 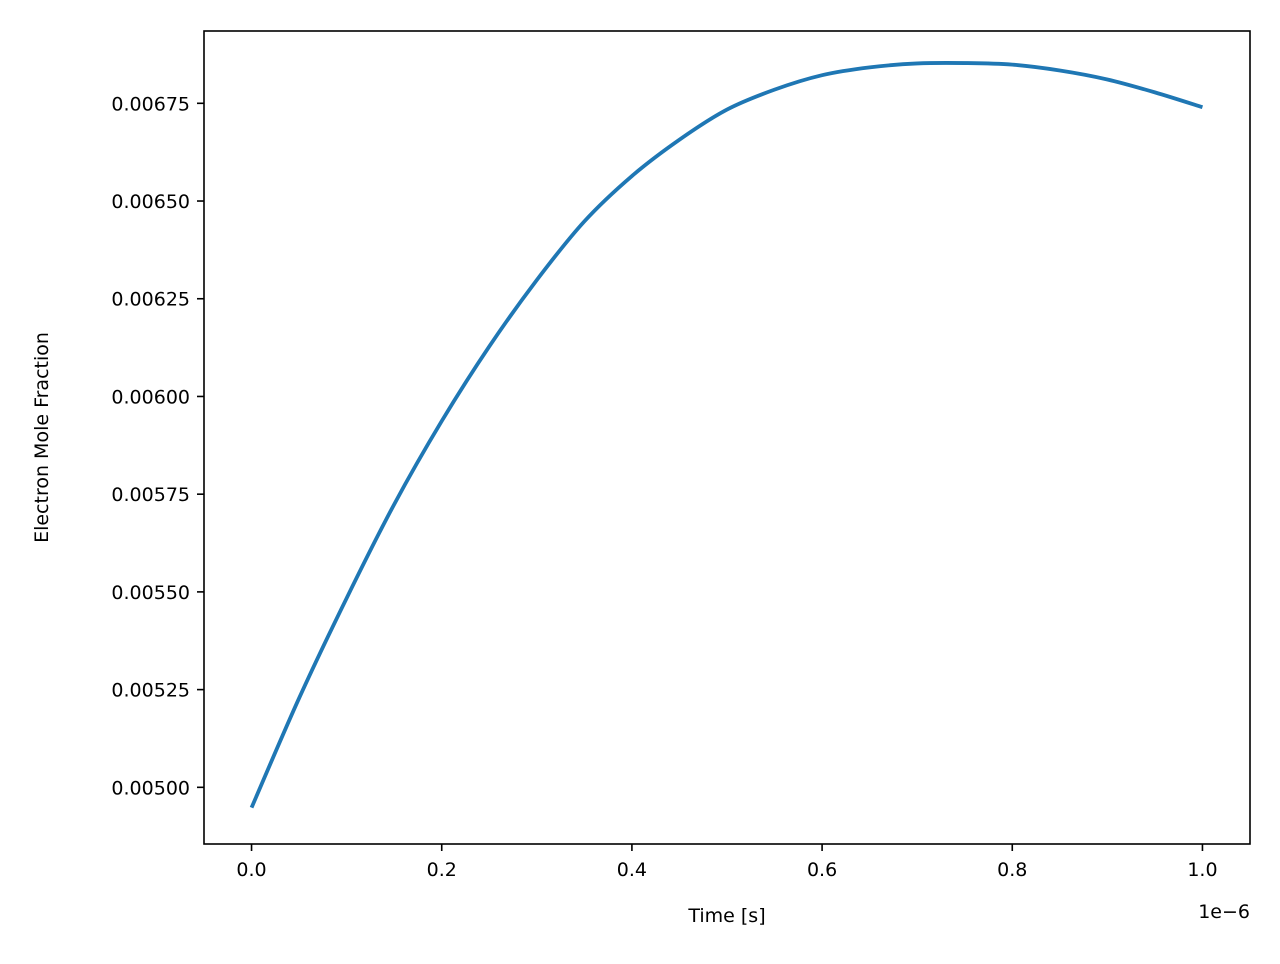 What do you see at coordinates (1202, 870) in the screenshot?
I see `x-tick-label: 1.0` at bounding box center [1202, 870].